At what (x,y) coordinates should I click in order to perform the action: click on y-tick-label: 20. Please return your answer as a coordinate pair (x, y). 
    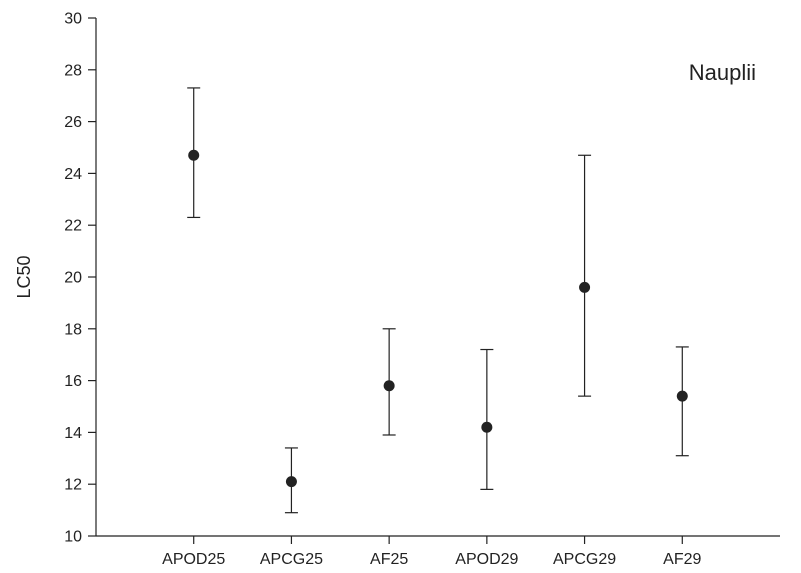
    Looking at the image, I should click on (73, 278).